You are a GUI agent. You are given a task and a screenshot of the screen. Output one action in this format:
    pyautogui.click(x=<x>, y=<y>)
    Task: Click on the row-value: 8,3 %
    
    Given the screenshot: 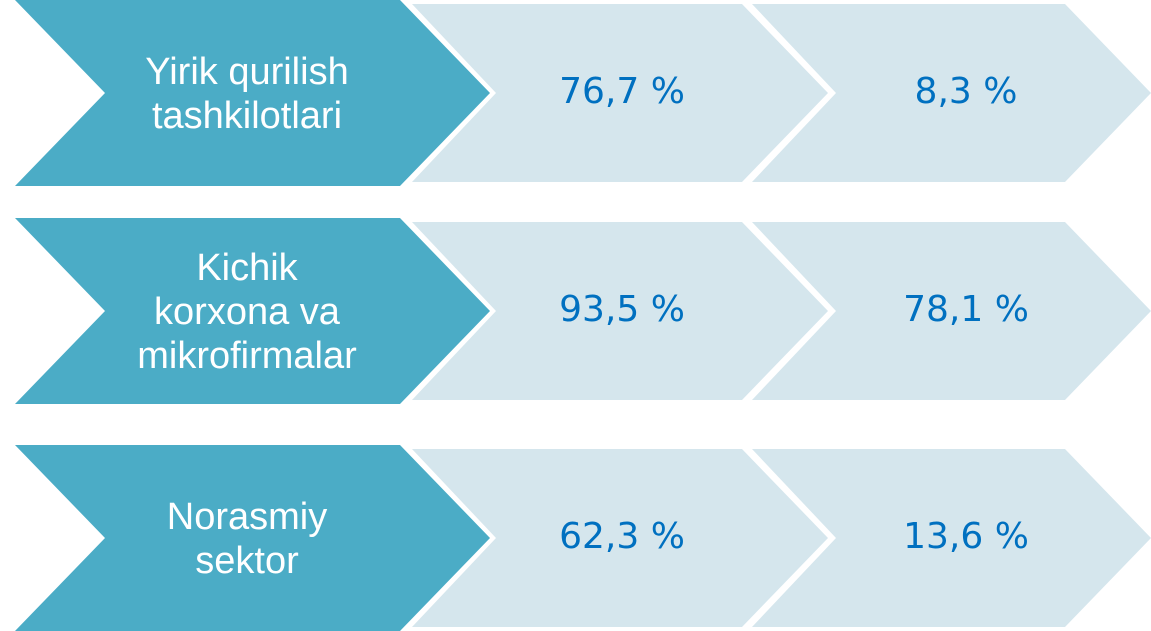 What is the action you would take?
    pyautogui.click(x=966, y=91)
    